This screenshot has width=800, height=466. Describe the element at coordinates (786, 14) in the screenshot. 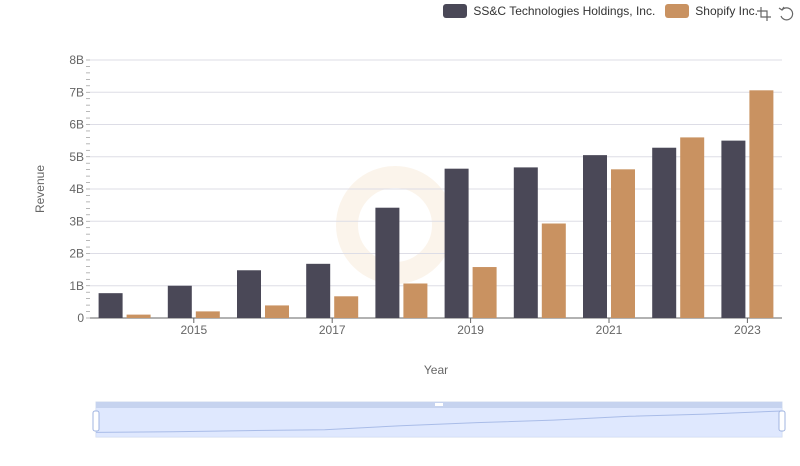

I see `restore-icon` at that location.